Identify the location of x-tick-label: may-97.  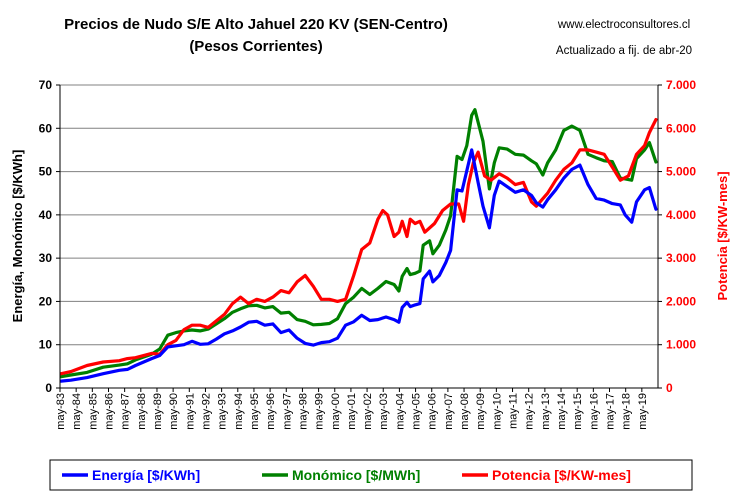
(287, 411).